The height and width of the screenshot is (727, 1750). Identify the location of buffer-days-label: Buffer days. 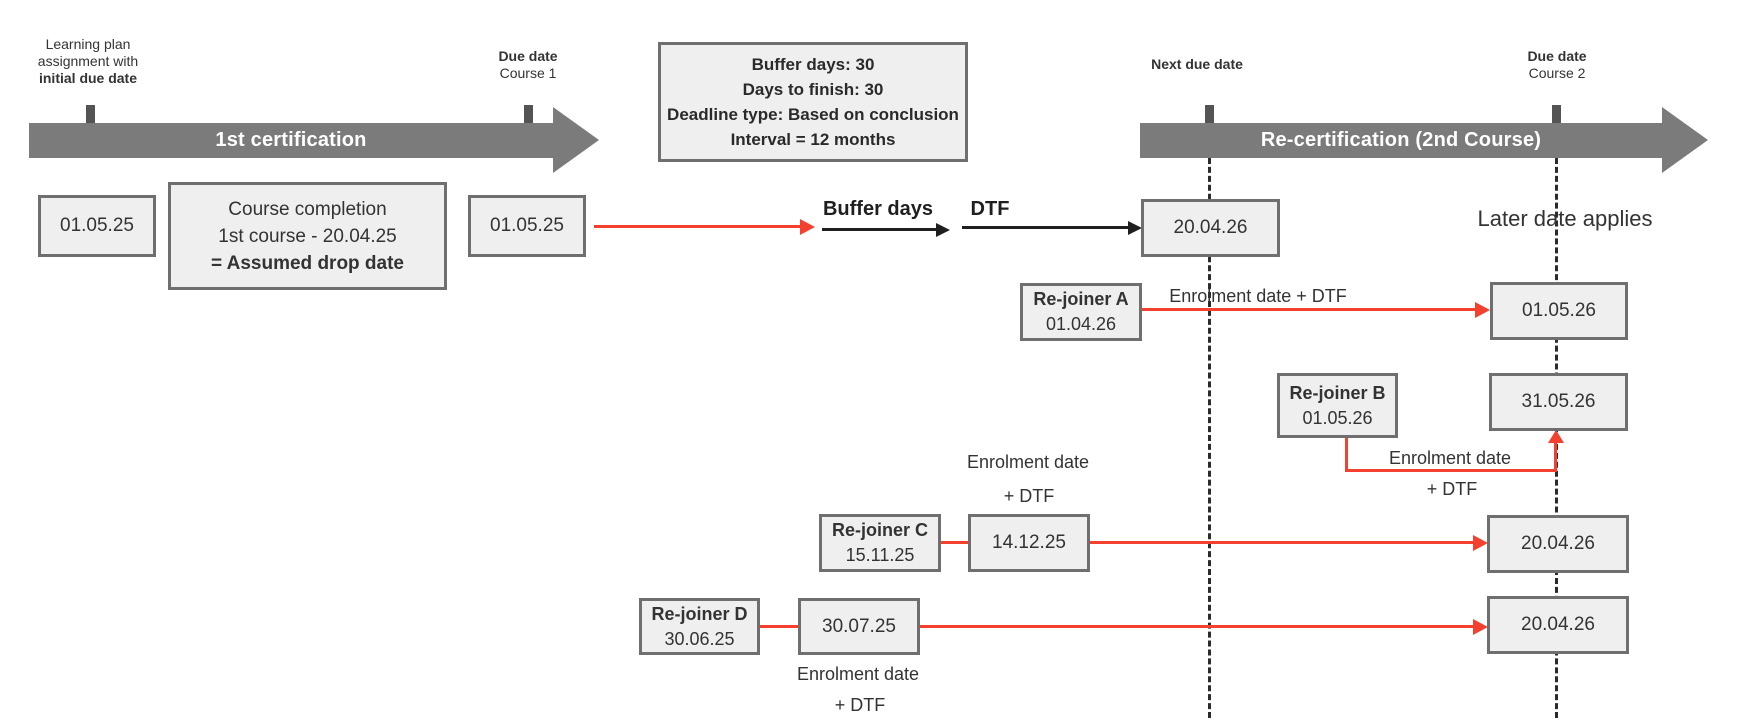
(878, 209).